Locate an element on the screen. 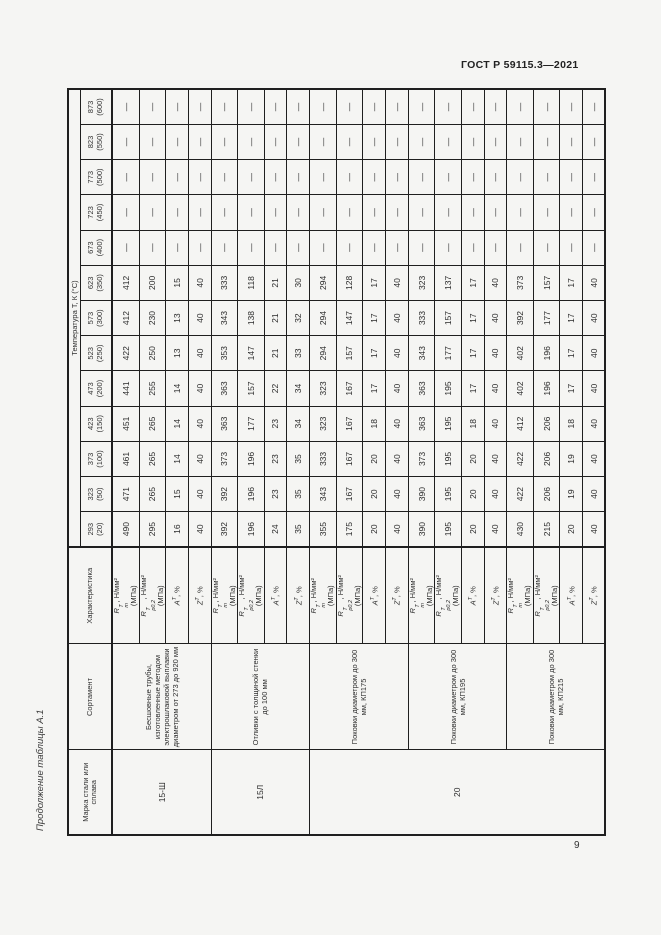  value-cell: 422 is located at coordinates (125, 353).